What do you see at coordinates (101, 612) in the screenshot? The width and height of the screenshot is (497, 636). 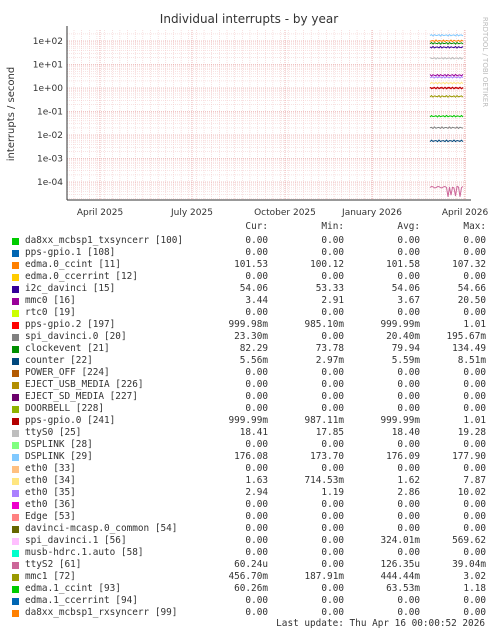 I see `legend-label: da8xx_mcbsp1_rxsyncerr [99]` at bounding box center [101, 612].